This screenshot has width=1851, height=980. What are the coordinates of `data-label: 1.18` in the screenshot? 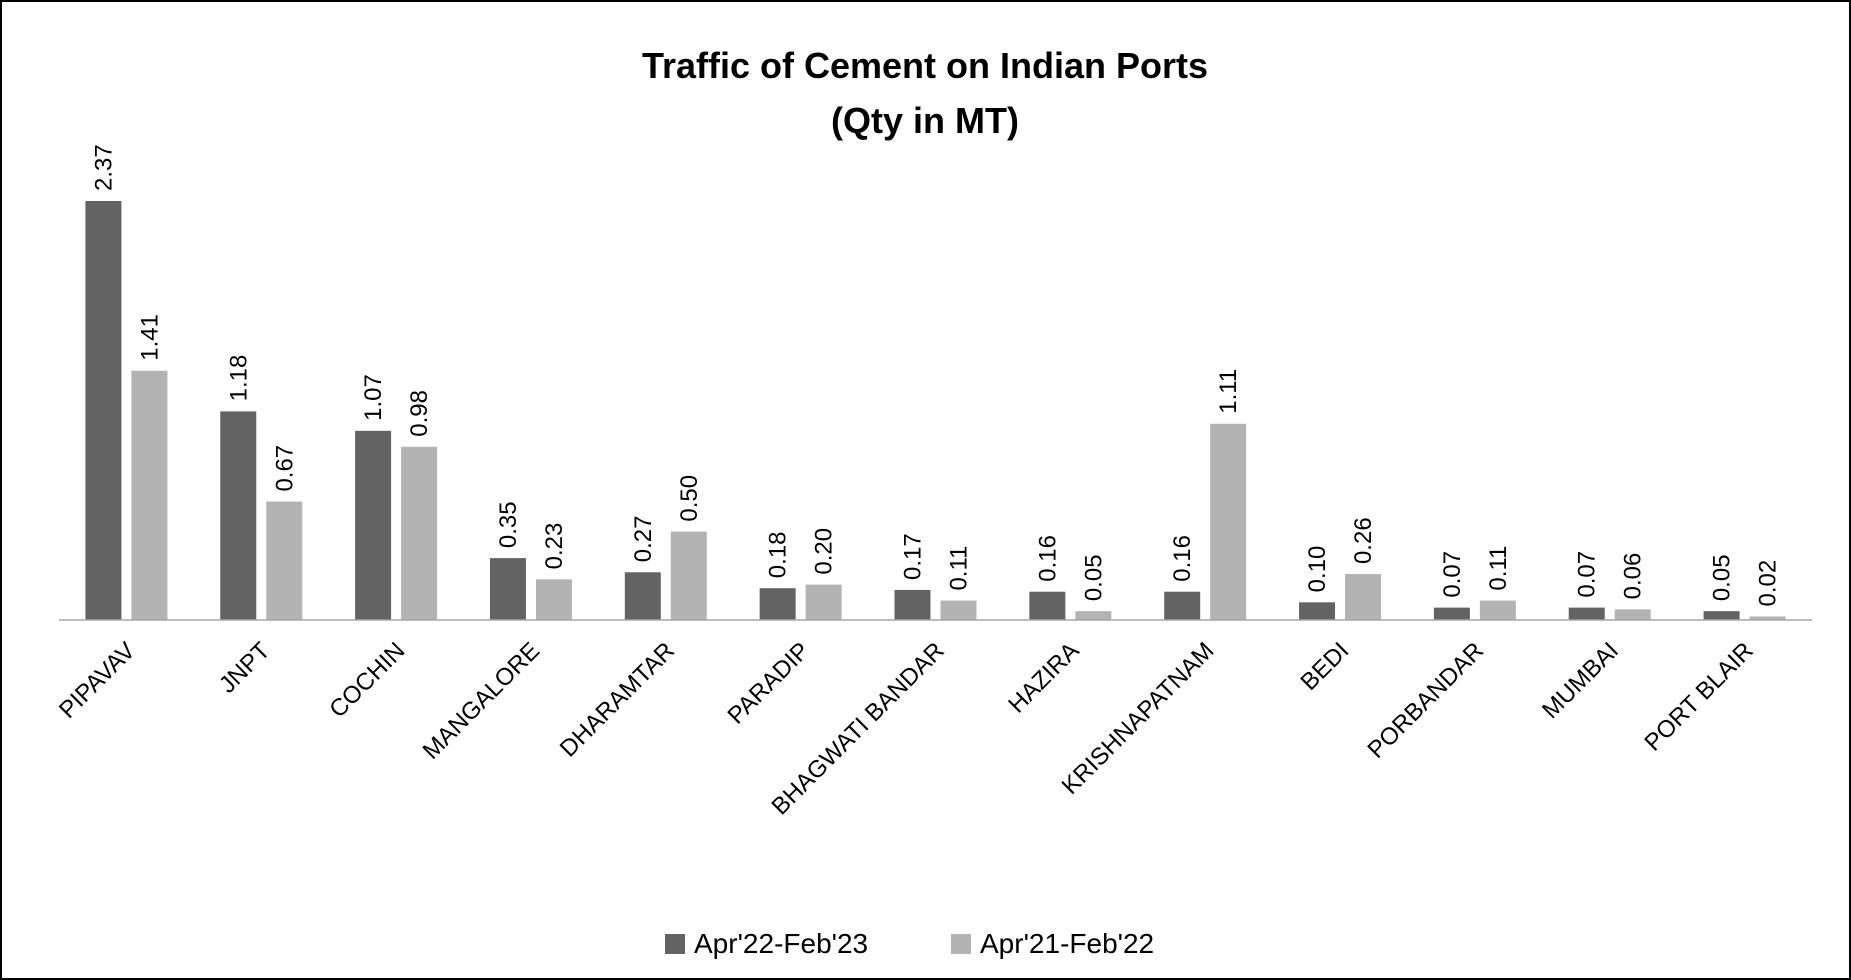 It's located at (238, 378).